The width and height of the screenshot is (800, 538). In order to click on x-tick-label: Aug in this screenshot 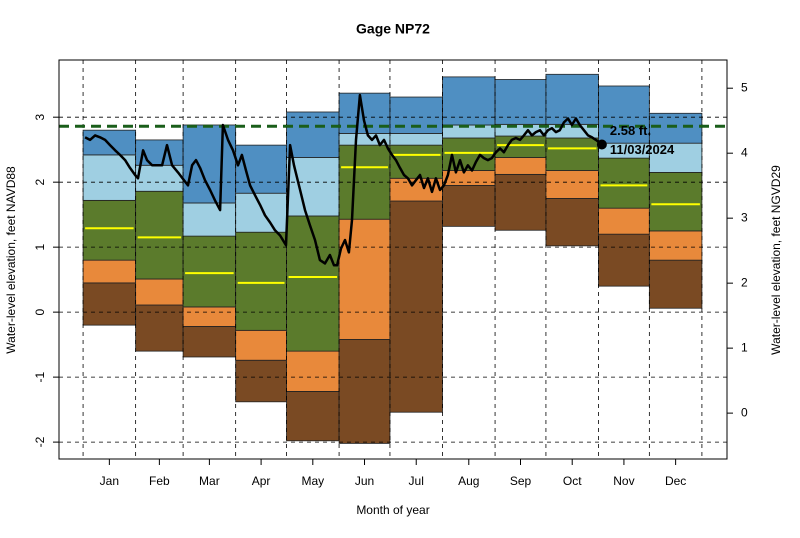, I will do `click(468, 481)`.